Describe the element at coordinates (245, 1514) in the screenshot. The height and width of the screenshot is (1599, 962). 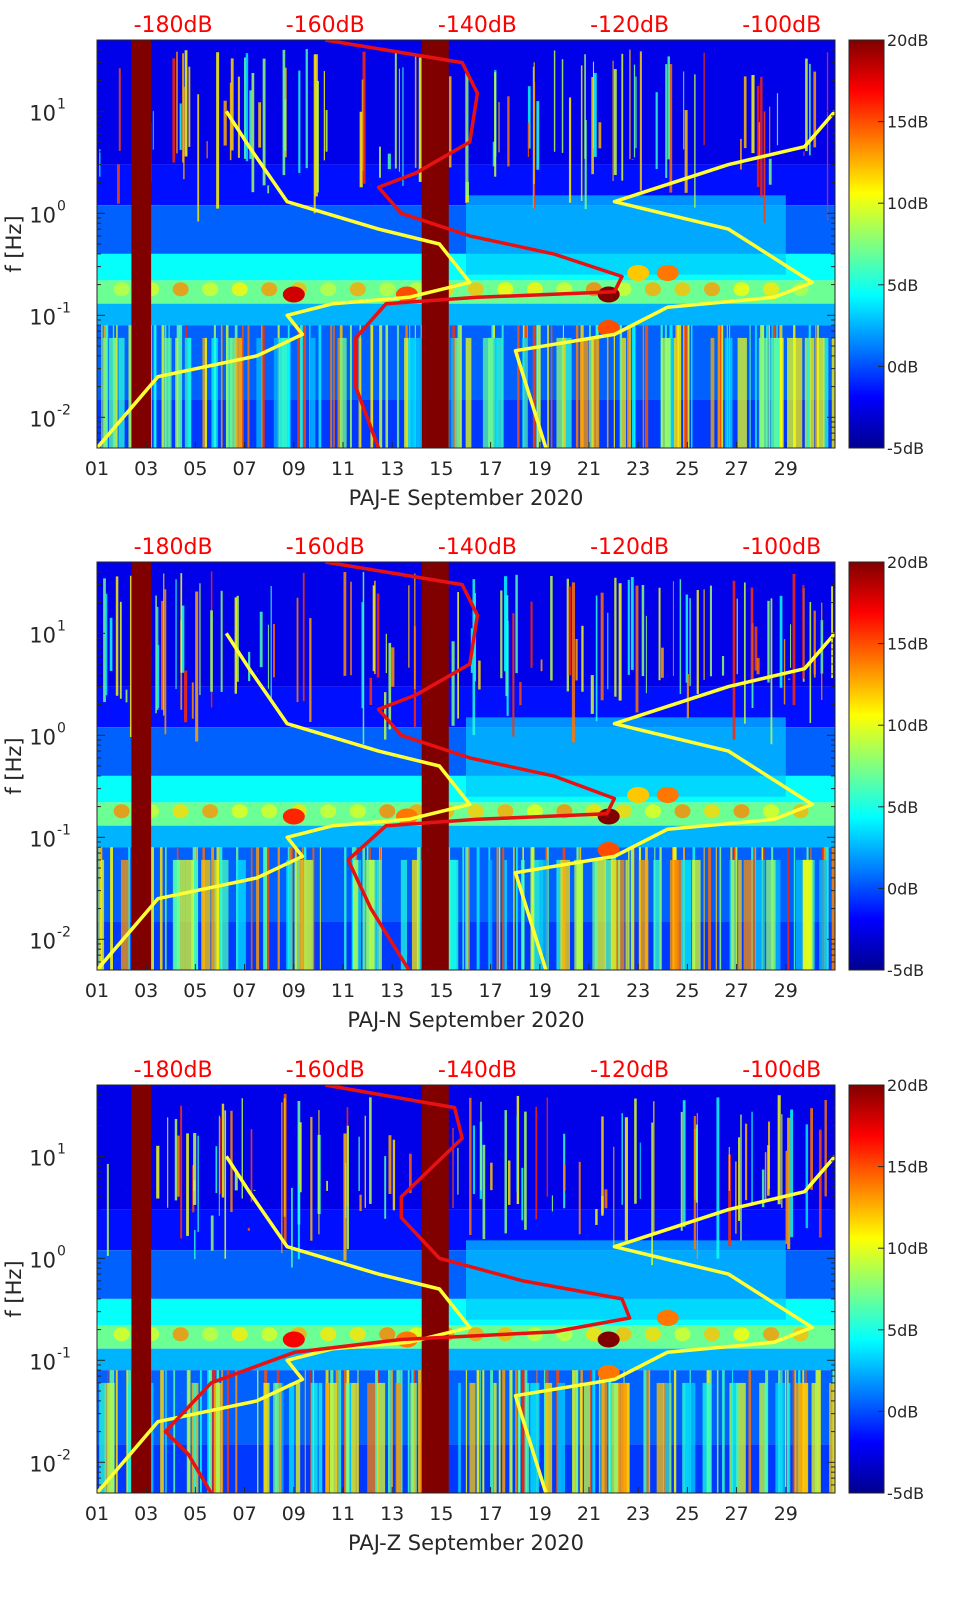
I see `x-tick-label: 07` at that location.